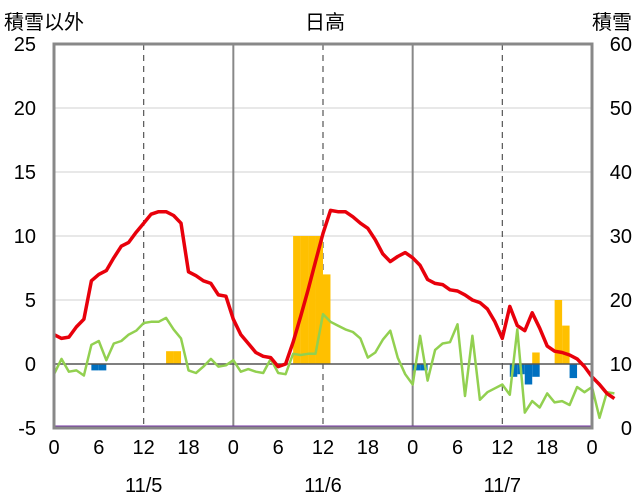 The image size is (636, 501). What do you see at coordinates (25, 45) in the screenshot?
I see `y-left-tick-label: 25` at bounding box center [25, 45].